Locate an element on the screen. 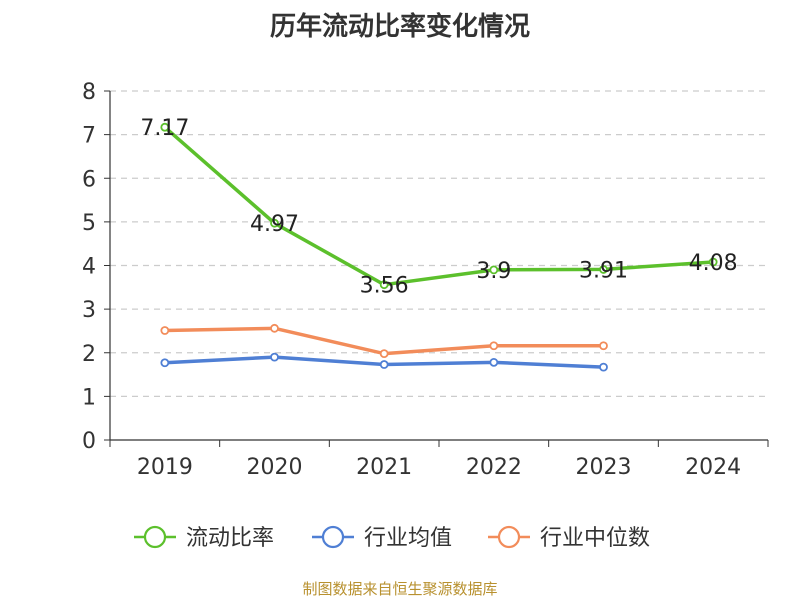  y-tick-label: 6 is located at coordinates (89, 179).